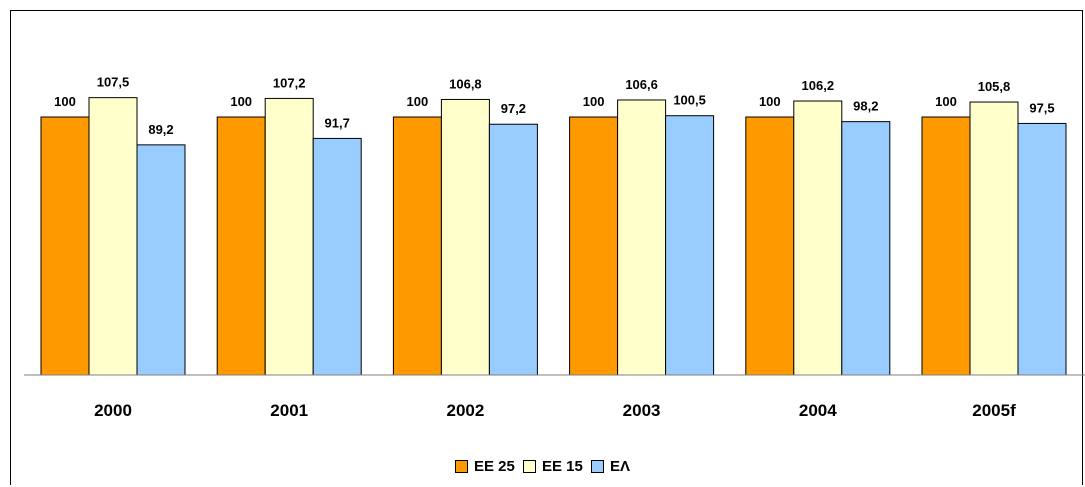 Image resolution: width=1085 pixels, height=487 pixels. Describe the element at coordinates (620, 466) in the screenshot. I see `legend-label-el: ΕΛ` at that location.